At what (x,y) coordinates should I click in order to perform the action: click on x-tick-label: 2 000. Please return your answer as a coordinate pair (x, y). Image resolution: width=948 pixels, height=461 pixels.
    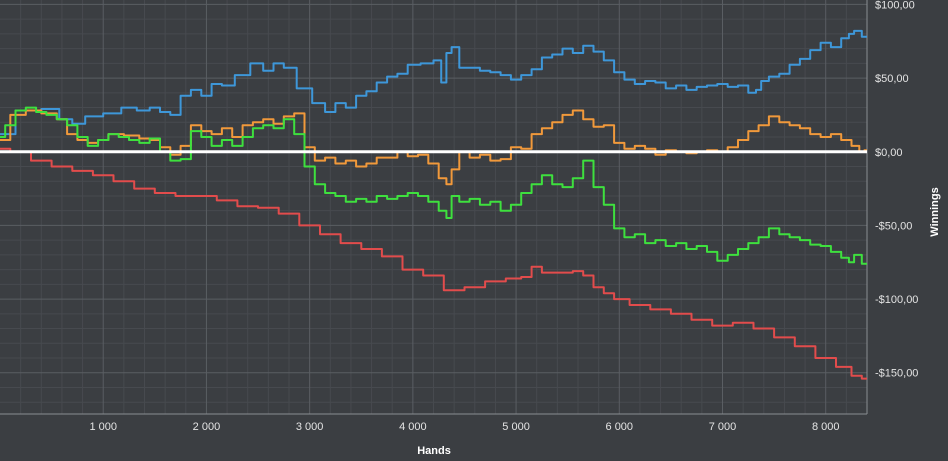
    Looking at the image, I should click on (207, 427).